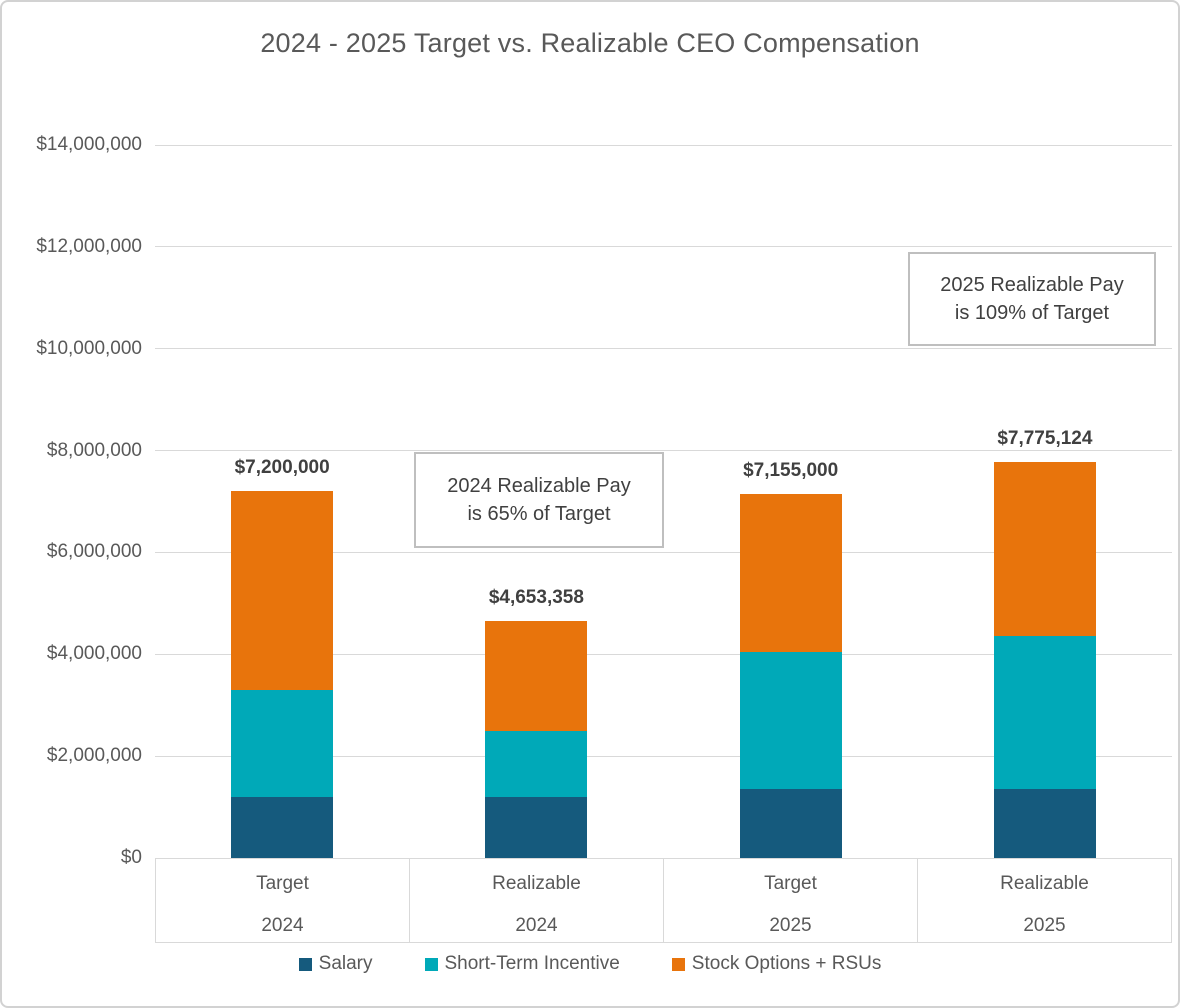 This screenshot has height=1008, width=1180. I want to click on y-axis-tick-label: $6,000,000, so click(94, 552).